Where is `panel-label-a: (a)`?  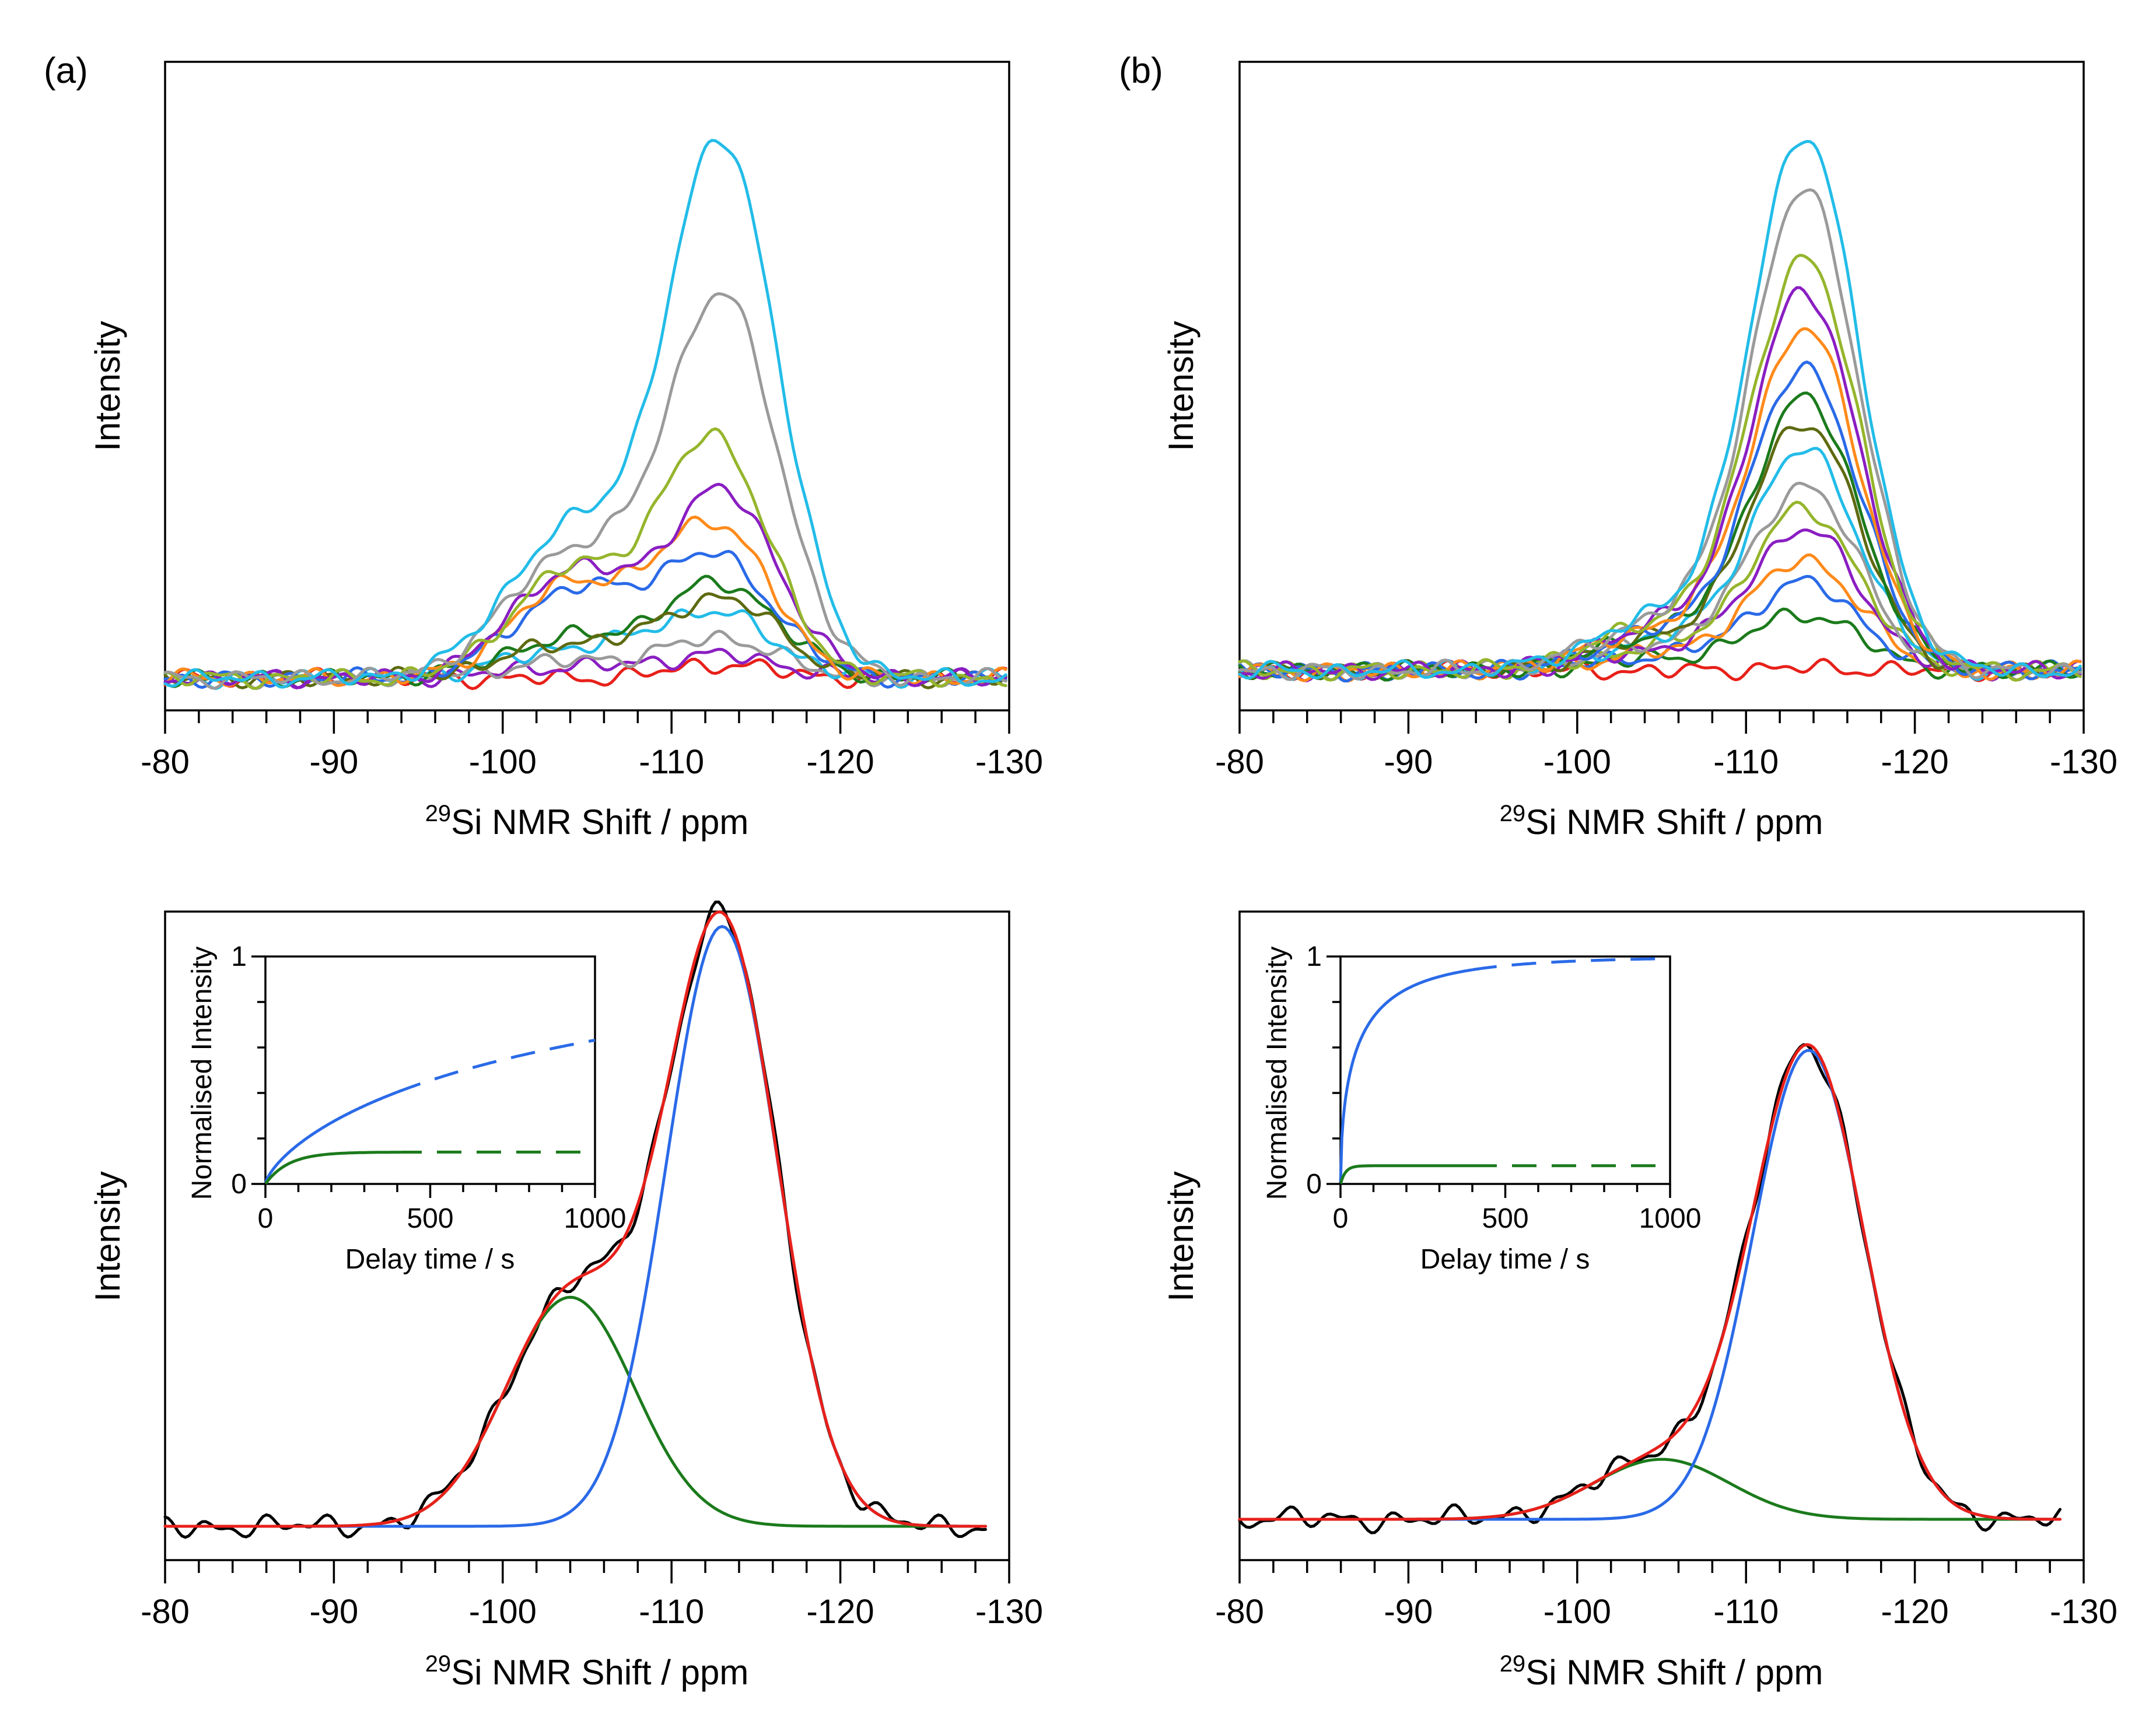 panel-label-a: (a) is located at coordinates (66, 71).